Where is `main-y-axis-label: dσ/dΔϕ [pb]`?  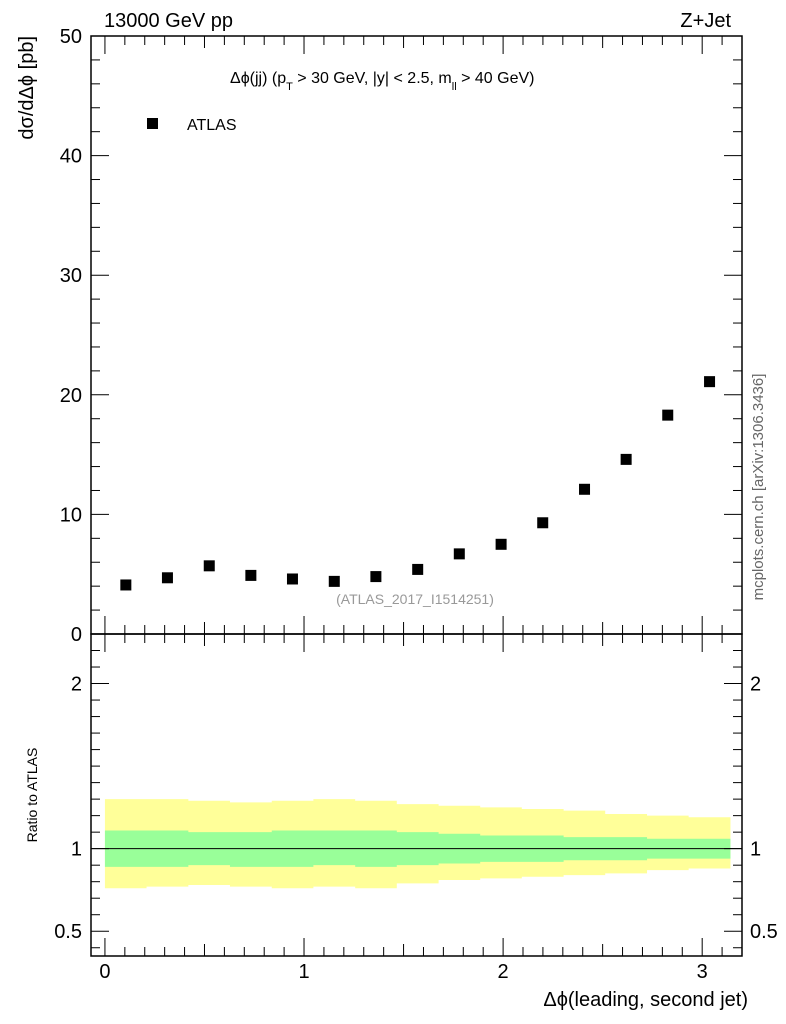 main-y-axis-label: dσ/dΔϕ [pb] is located at coordinates (27, 88).